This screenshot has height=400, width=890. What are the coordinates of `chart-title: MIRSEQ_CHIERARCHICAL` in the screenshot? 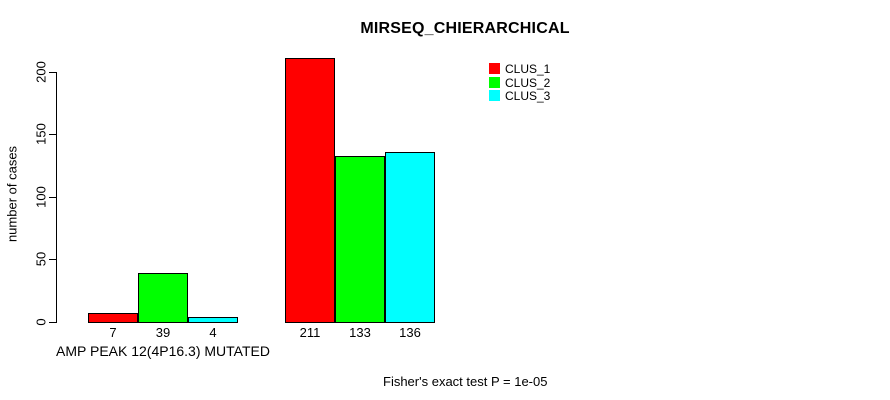 It's located at (465, 28).